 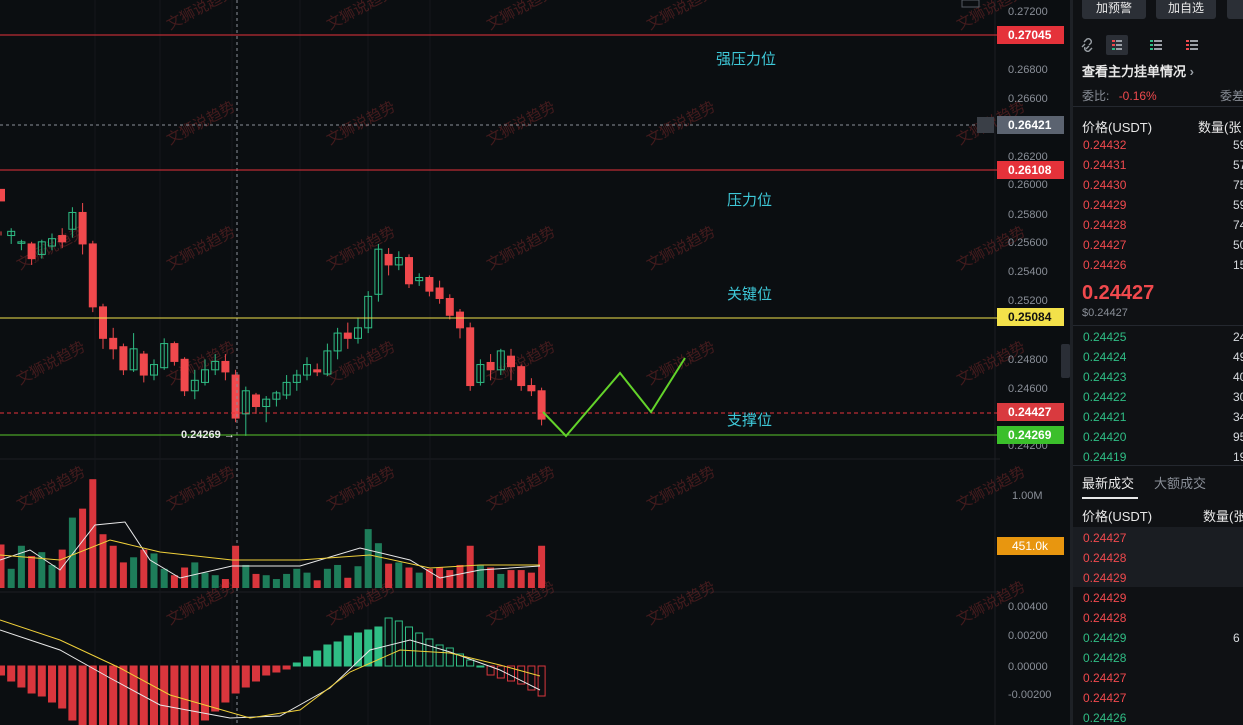 What do you see at coordinates (1065, 361) in the screenshot?
I see `collapse-handle` at bounding box center [1065, 361].